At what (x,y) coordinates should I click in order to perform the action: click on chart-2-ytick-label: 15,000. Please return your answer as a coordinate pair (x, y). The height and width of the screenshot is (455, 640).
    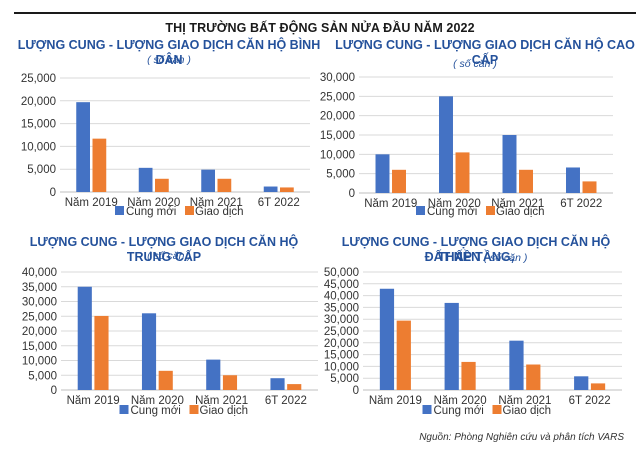
    Looking at the image, I should click on (337, 136).